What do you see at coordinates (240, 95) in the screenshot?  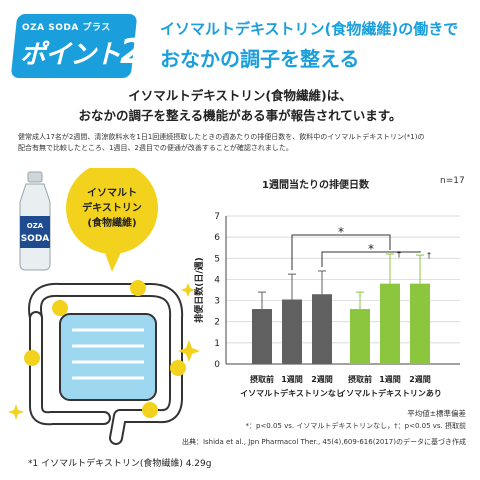 I see `lead-line1: イソマルトデキストリン(食物繊維)は、` at bounding box center [240, 95].